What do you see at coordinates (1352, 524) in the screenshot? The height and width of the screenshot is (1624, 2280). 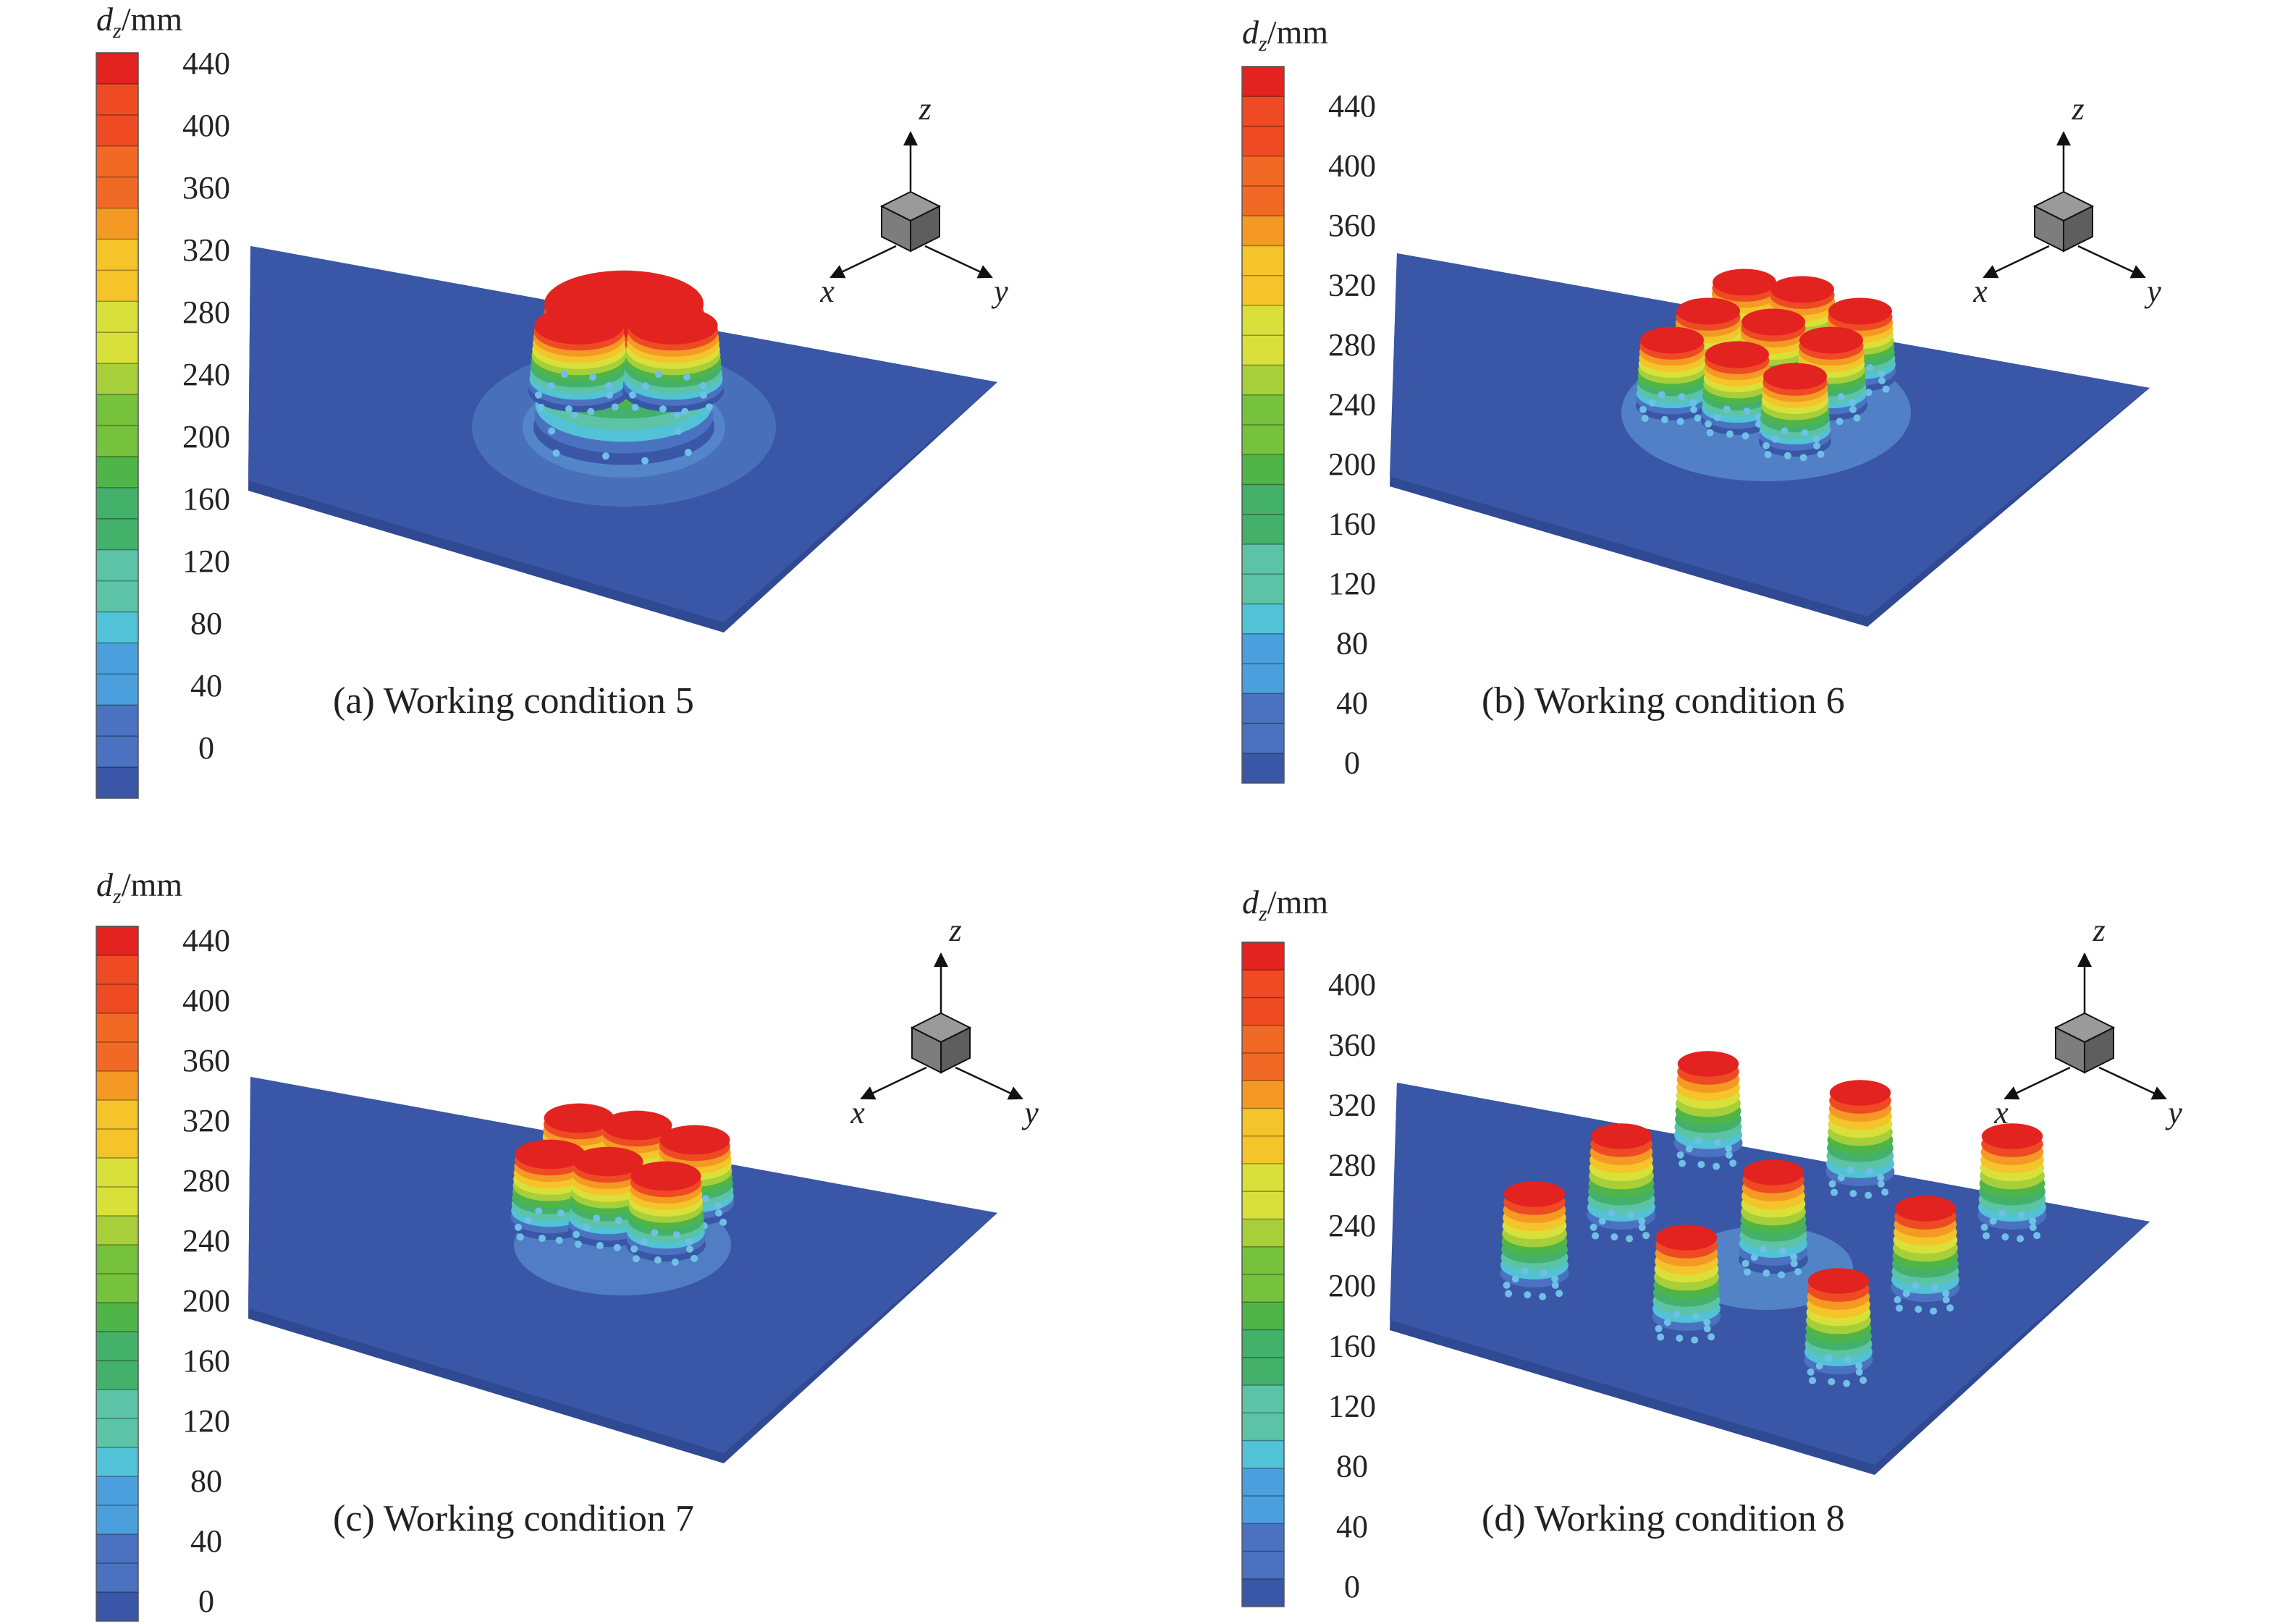 I see `colorbar-tick-label: 160` at bounding box center [1352, 524].